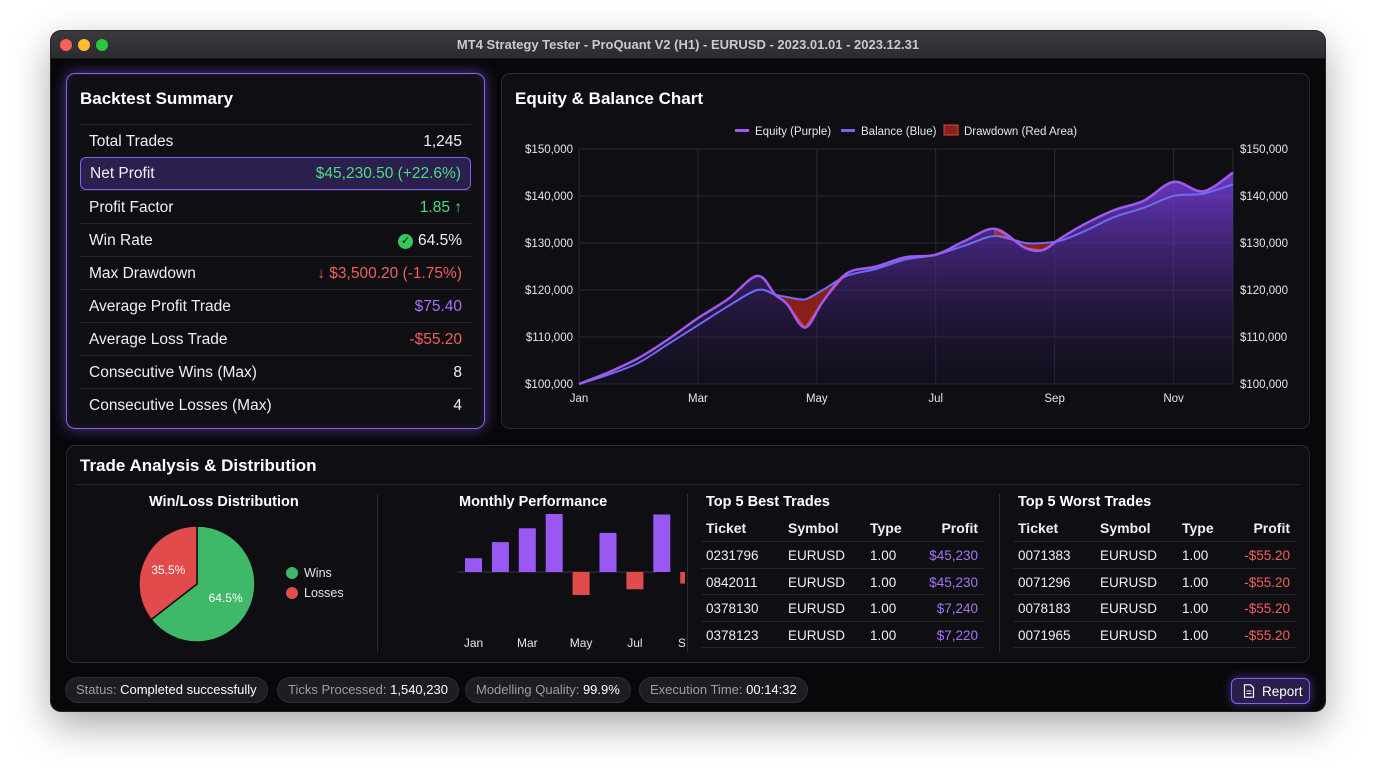 The width and height of the screenshot is (1376, 768). I want to click on summary-label: Total Trades, so click(131, 141).